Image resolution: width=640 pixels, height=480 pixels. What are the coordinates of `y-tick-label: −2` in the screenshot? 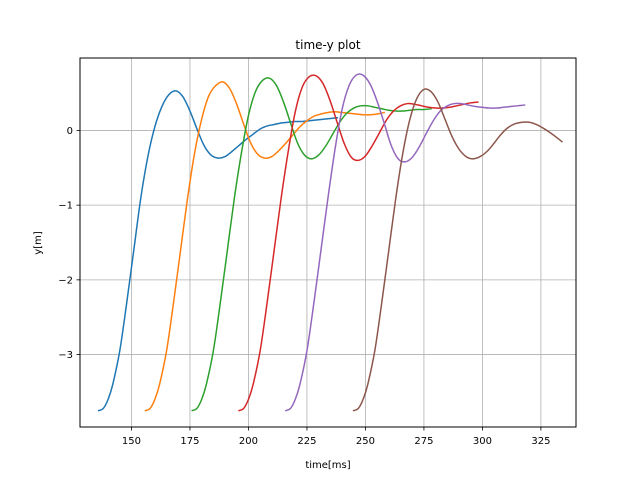 It's located at (65, 280).